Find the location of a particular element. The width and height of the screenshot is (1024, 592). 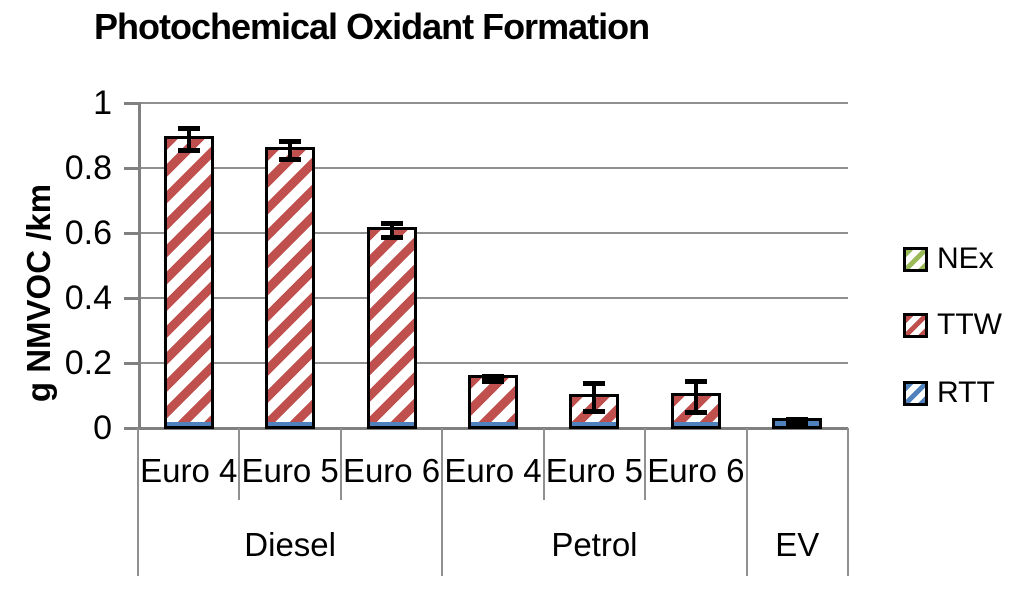

legend-swatch-nex-icon is located at coordinates (915, 259).